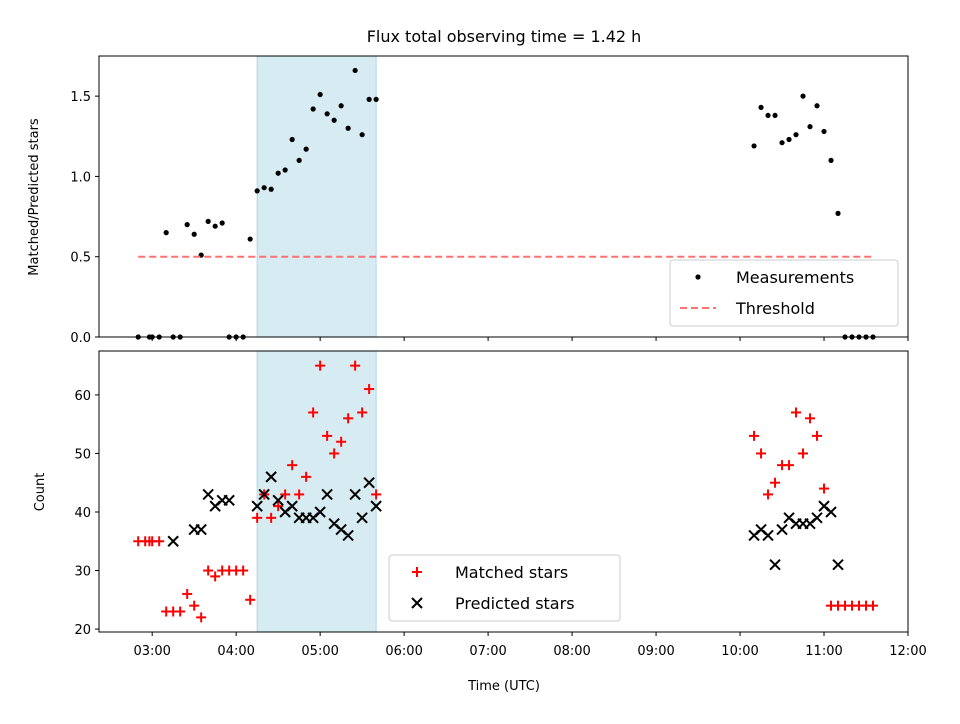  What do you see at coordinates (571, 651) in the screenshot?
I see `x-tick-label: 08:00` at bounding box center [571, 651].